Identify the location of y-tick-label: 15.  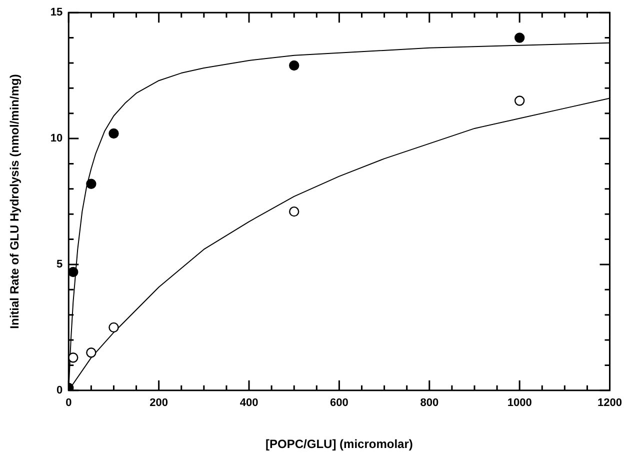
(56, 12).